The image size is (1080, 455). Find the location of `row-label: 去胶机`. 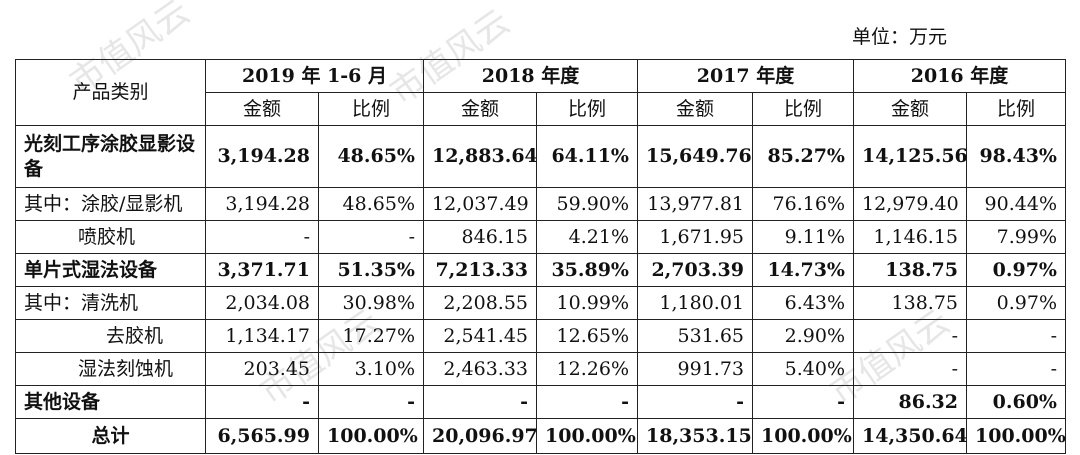

row-label: 去胶机 is located at coordinates (110, 336).